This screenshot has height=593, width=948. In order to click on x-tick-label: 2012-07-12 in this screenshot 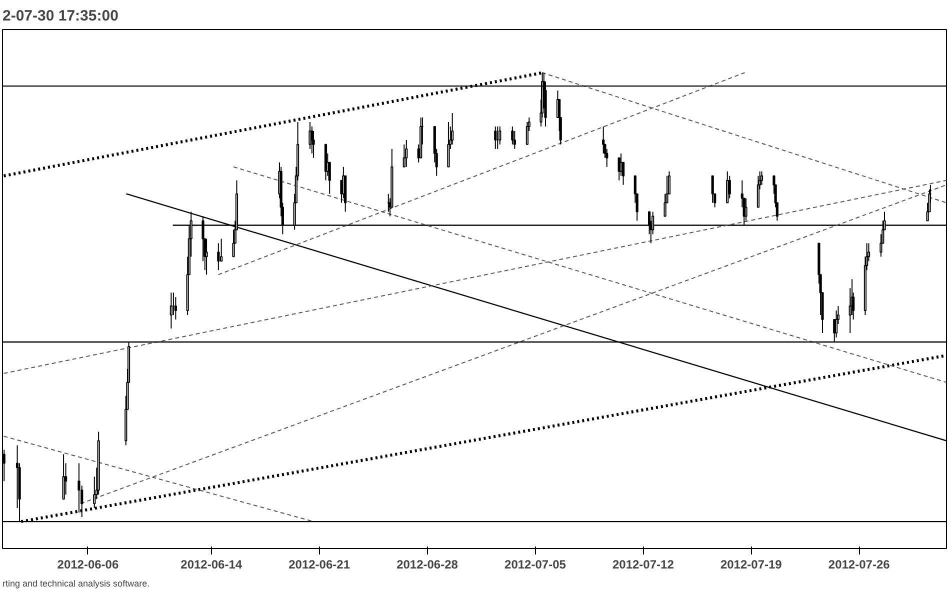, I will do `click(643, 565)`.